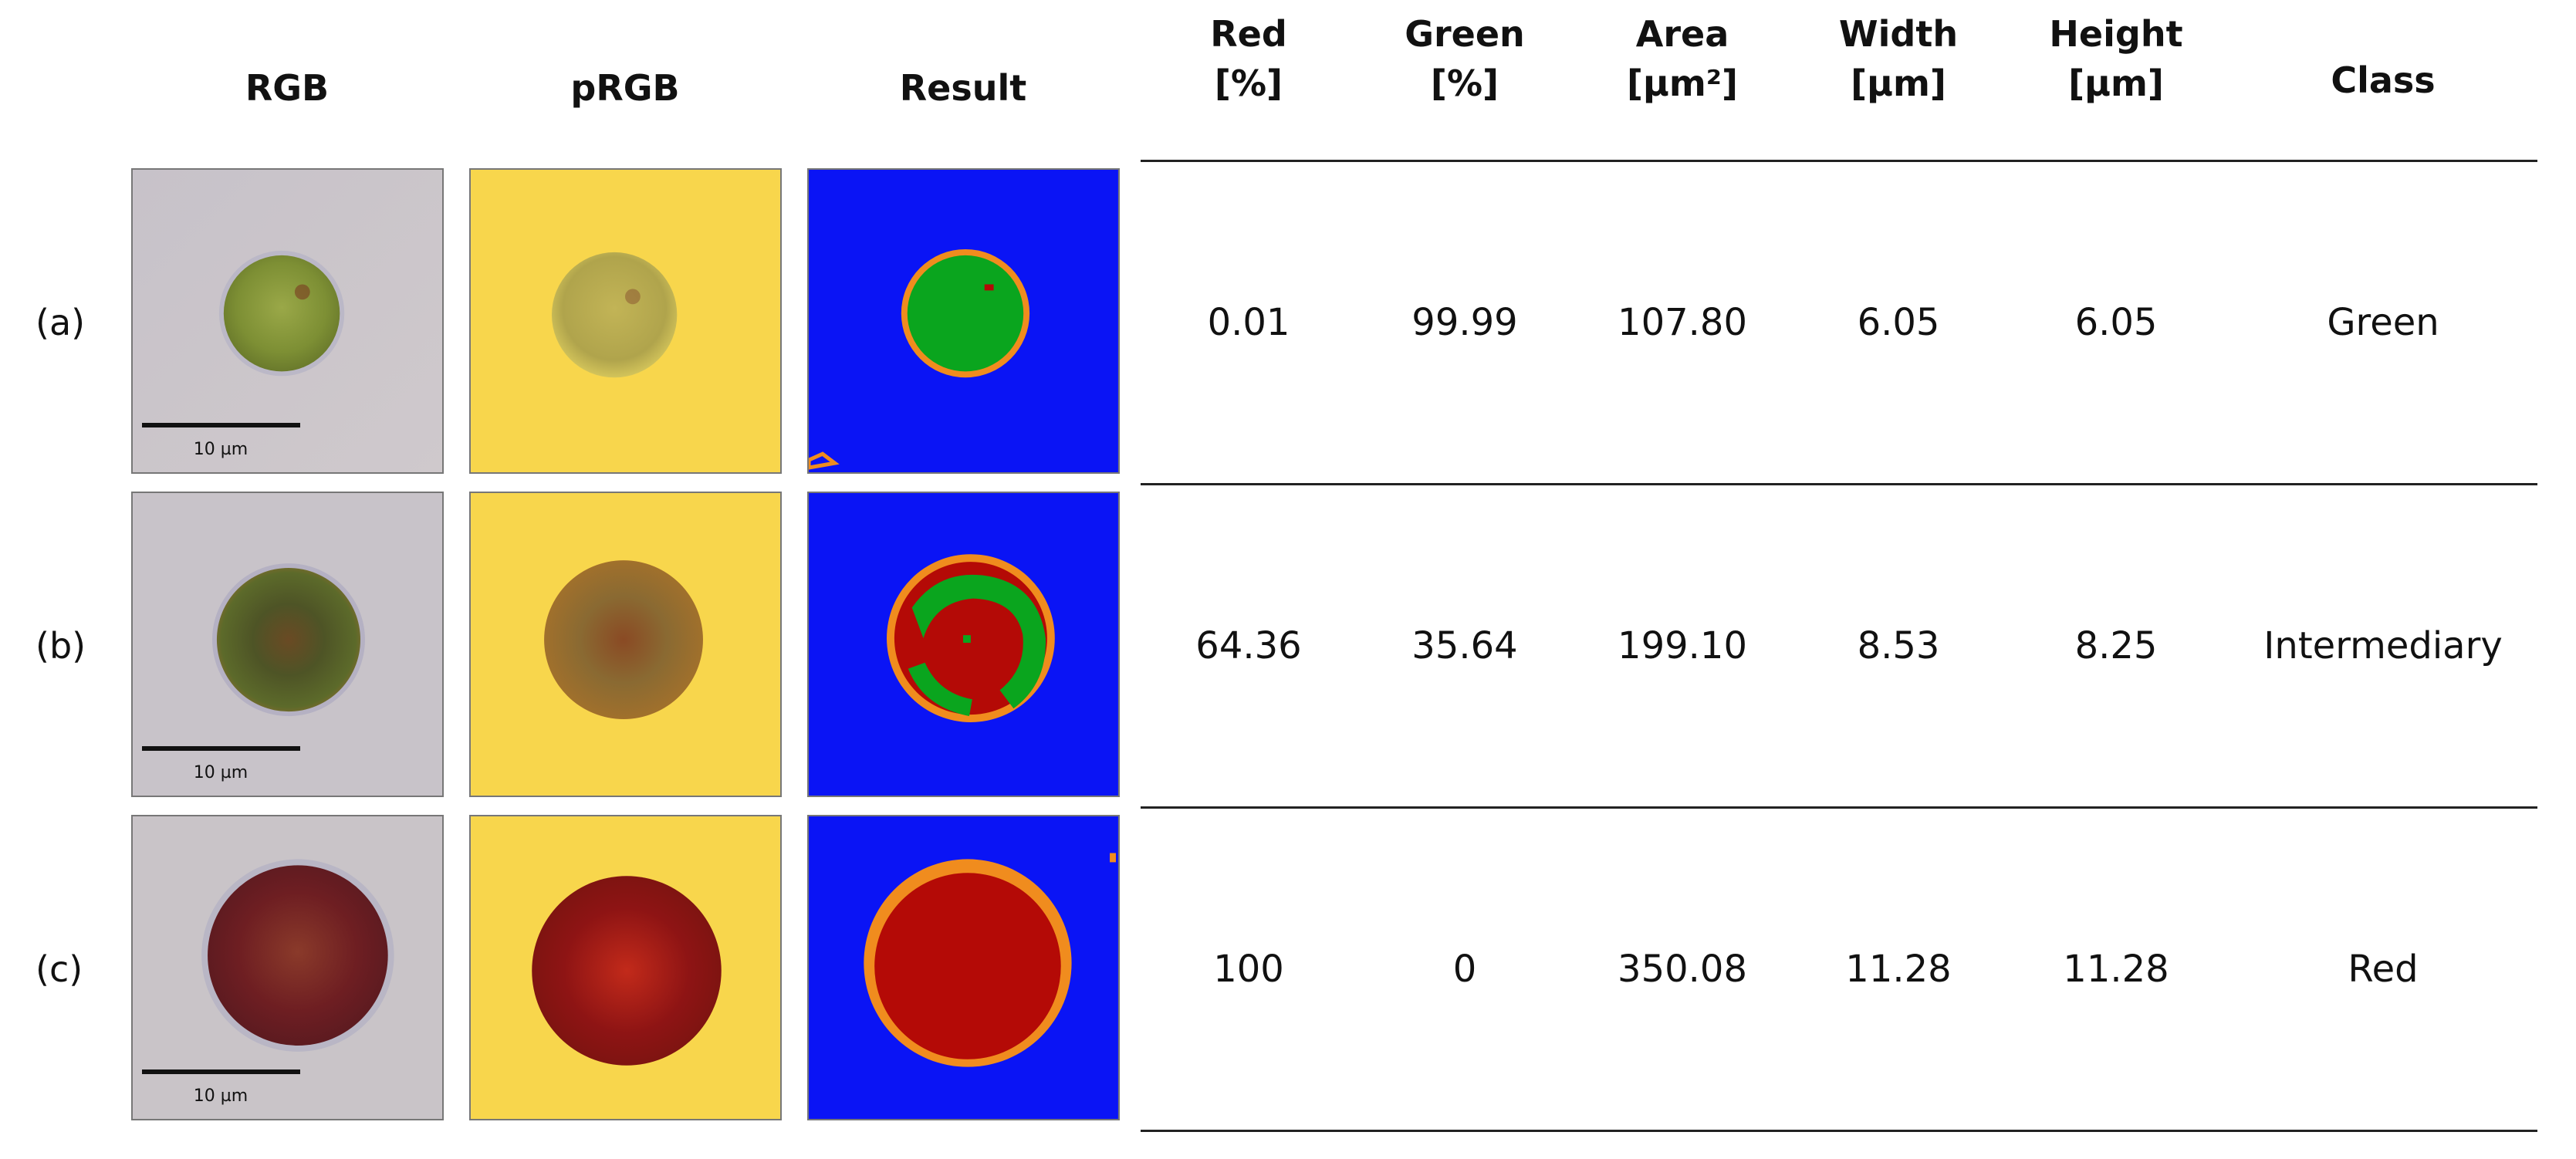  I want to click on header-rgb: RGB, so click(287, 88).